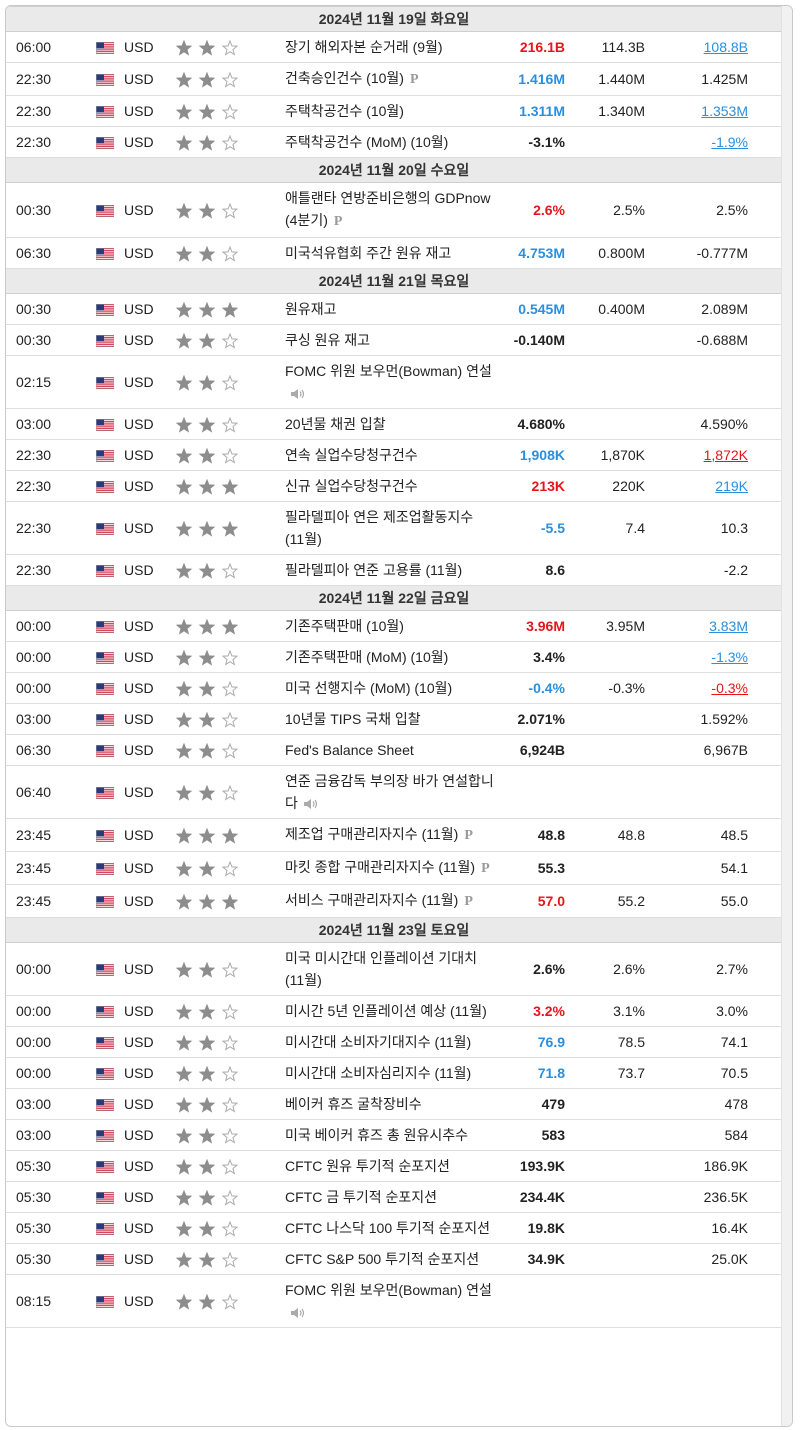 The image size is (800, 1430). What do you see at coordinates (394, 309) in the screenshot?
I see `event-row: 00:30 USD 원유재고 0.545M 0.400M 2.089M` at bounding box center [394, 309].